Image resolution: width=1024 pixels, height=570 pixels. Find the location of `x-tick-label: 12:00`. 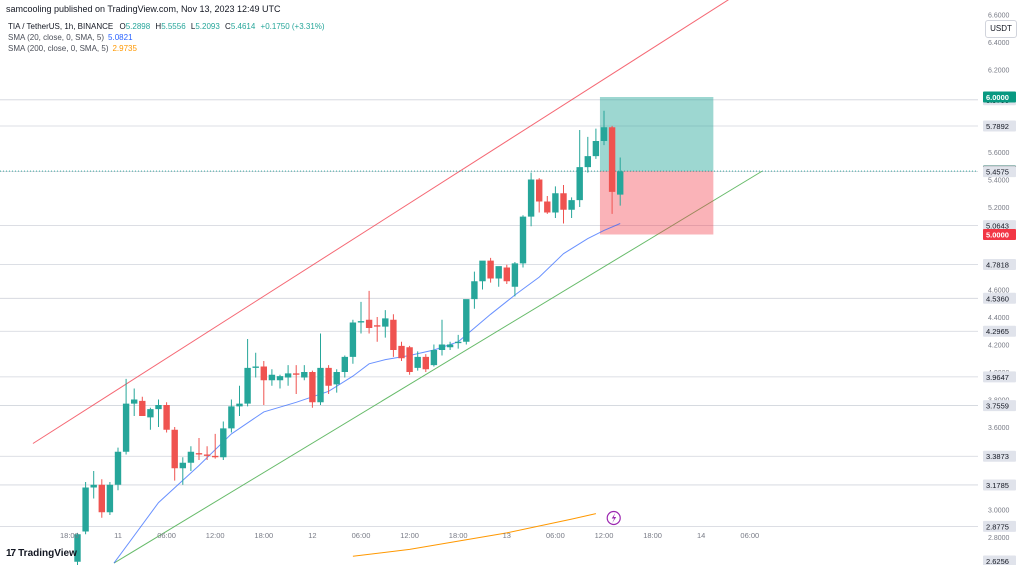

x-tick-label: 12:00 is located at coordinates (215, 535).